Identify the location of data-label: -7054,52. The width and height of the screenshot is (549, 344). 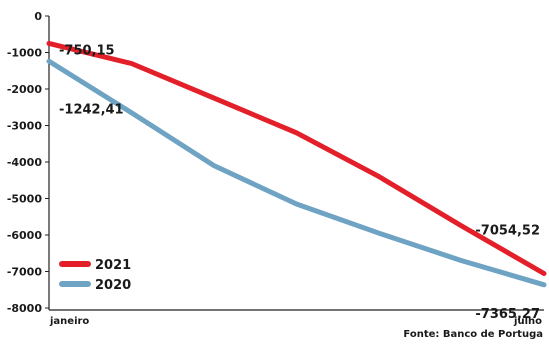
(507, 230).